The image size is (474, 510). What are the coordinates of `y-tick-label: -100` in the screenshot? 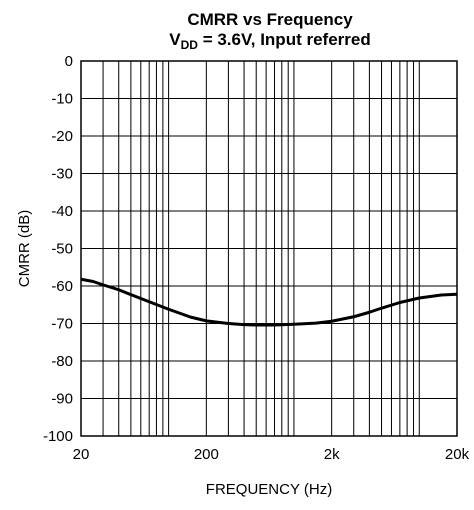 It's located at (58, 436).